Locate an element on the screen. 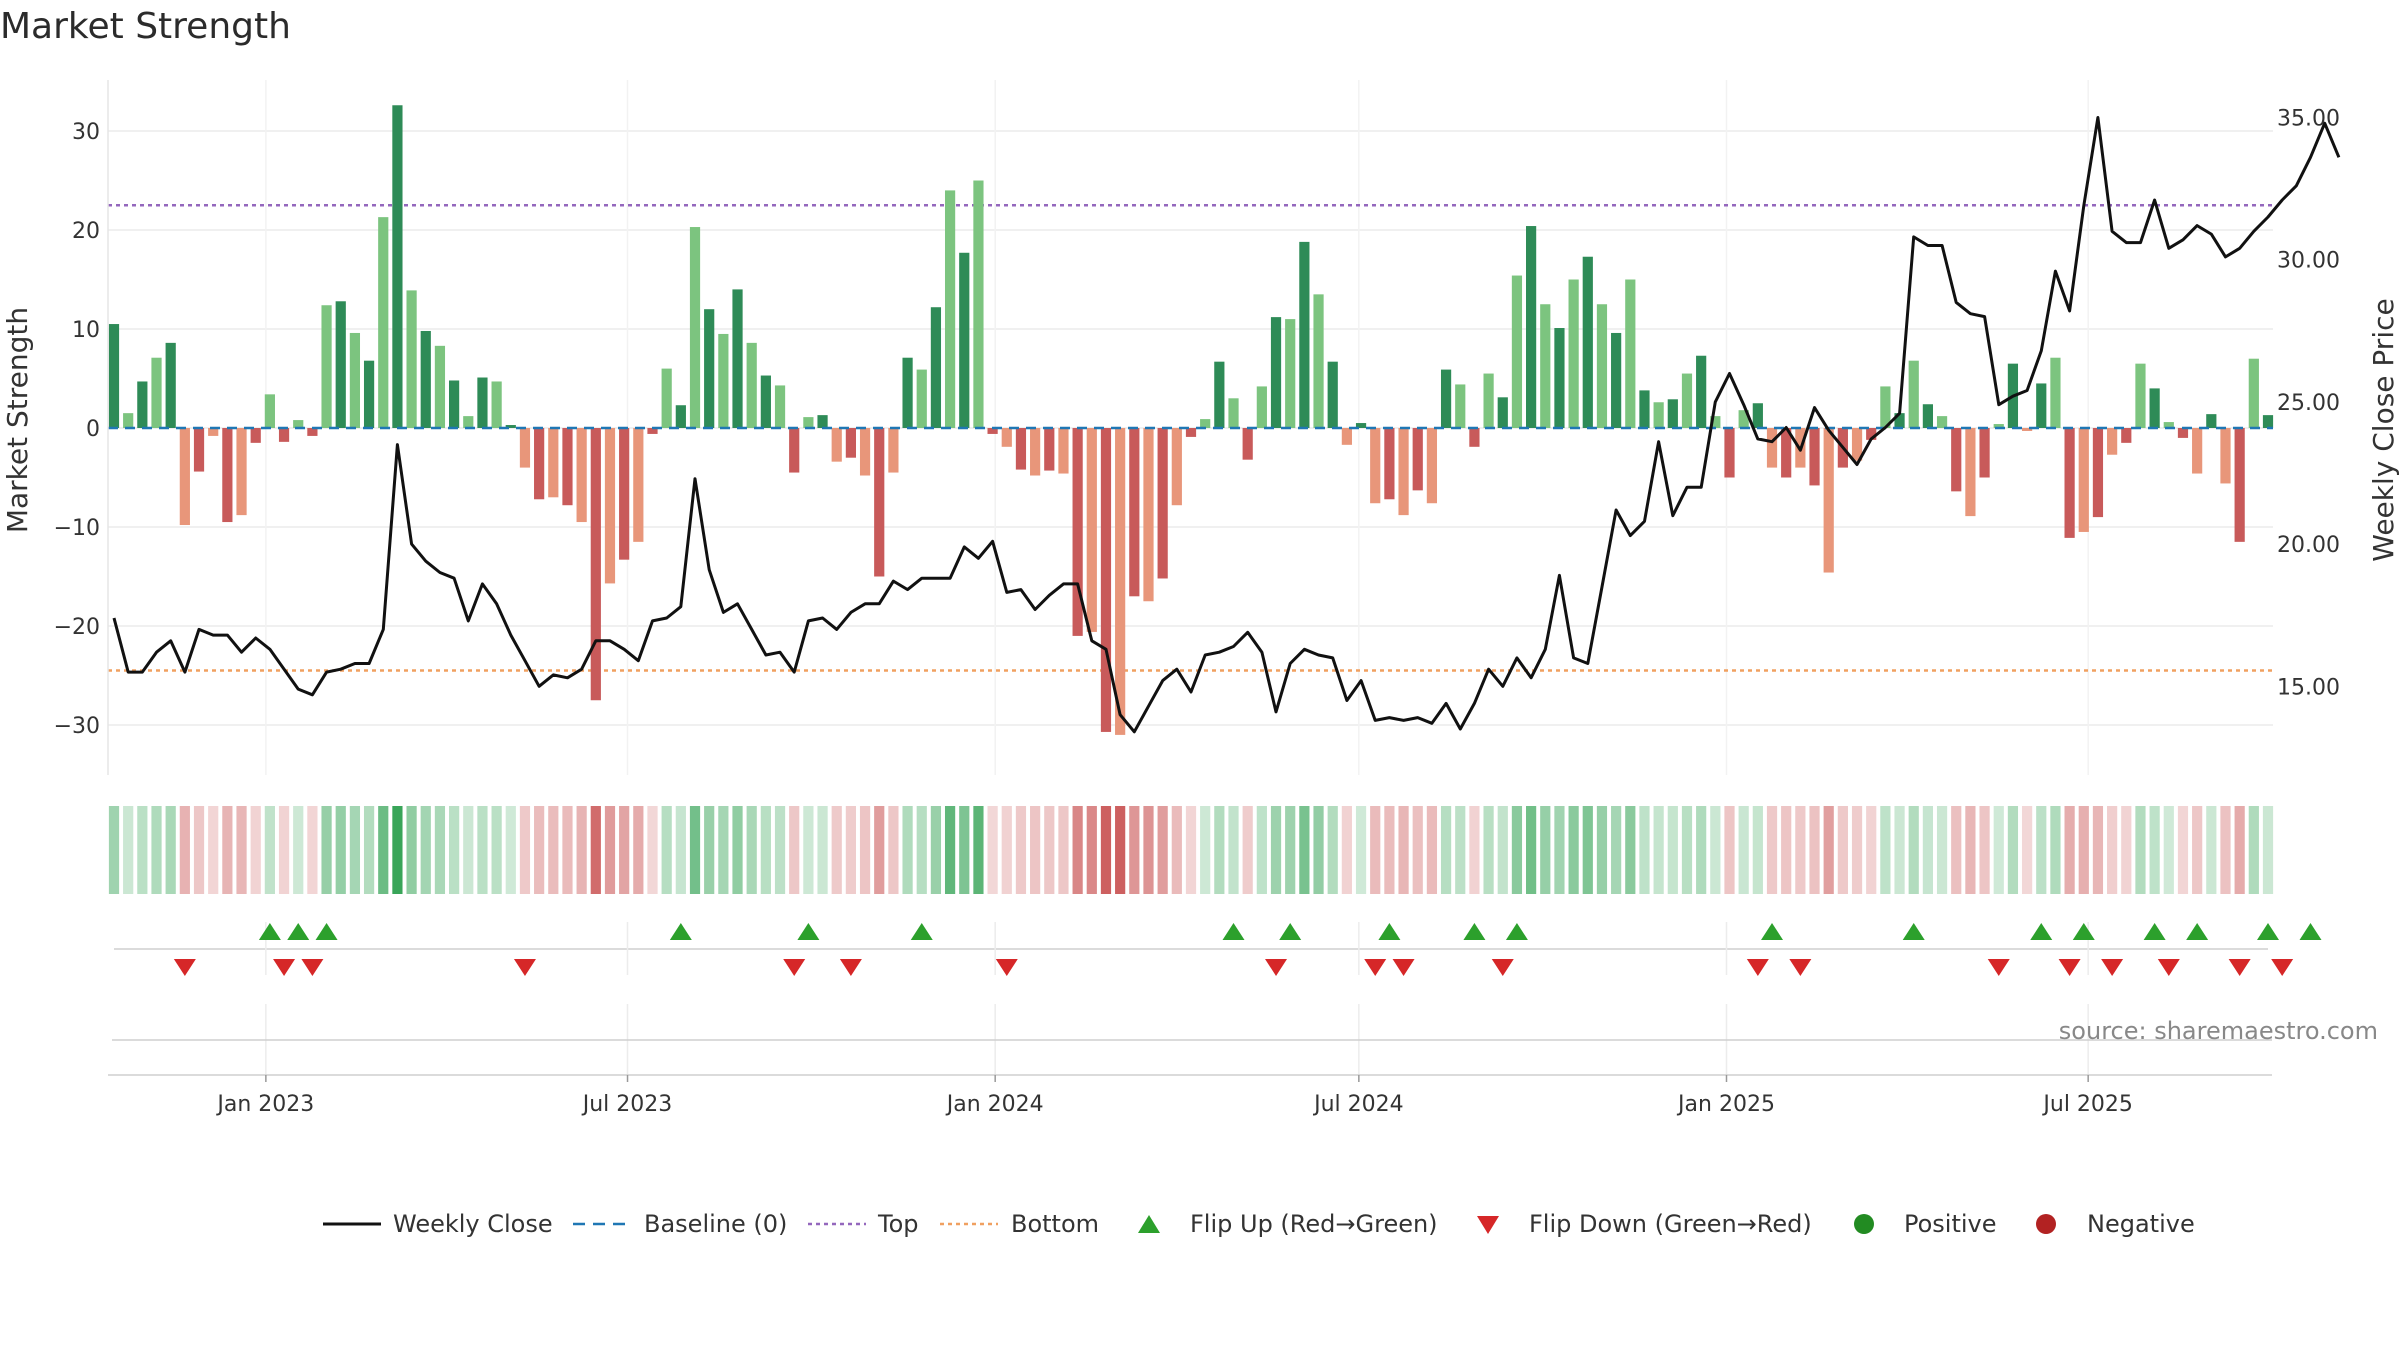 The image size is (2400, 1350). left-tick-label: −10 is located at coordinates (77, 528).